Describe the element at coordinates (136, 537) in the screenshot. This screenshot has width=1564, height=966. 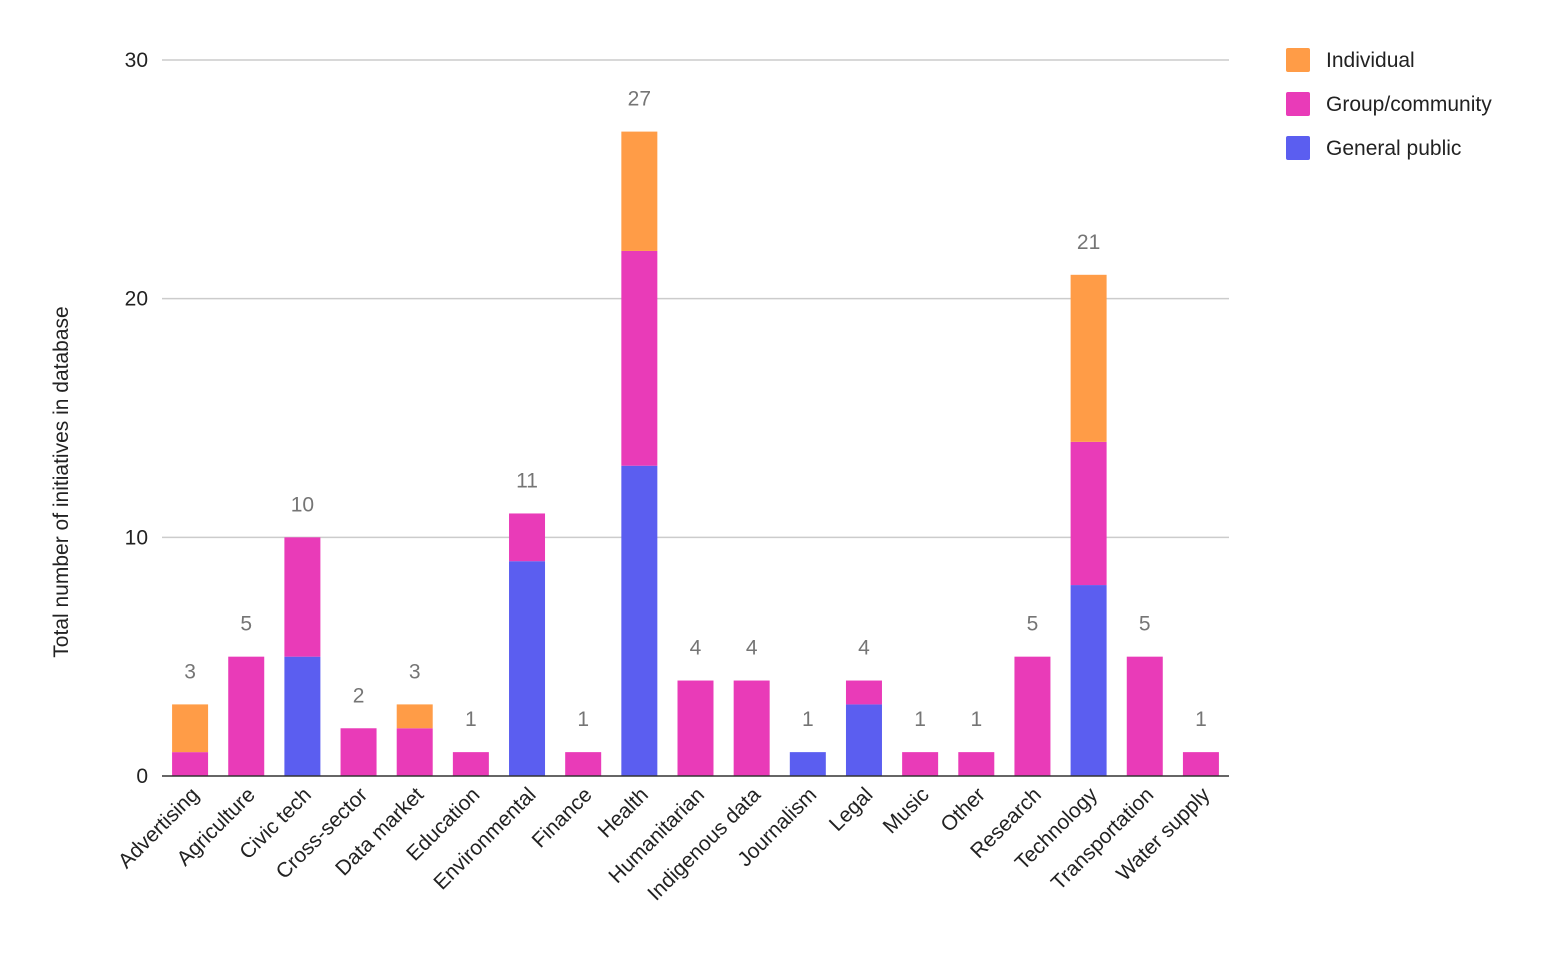
I see `y-tick-label: 10` at that location.